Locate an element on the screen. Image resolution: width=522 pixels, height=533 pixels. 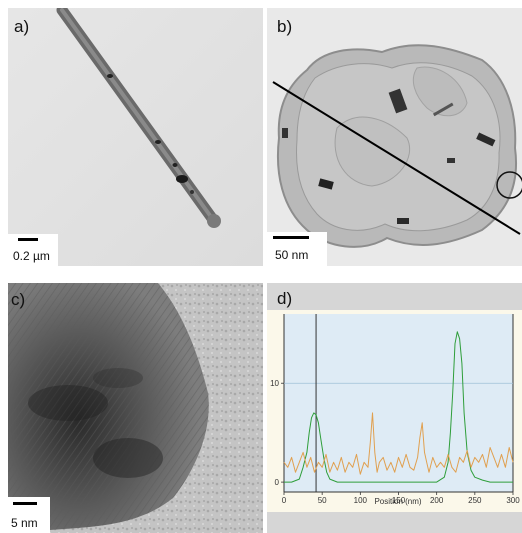
series-line-orange is located at coordinates (398, 443).